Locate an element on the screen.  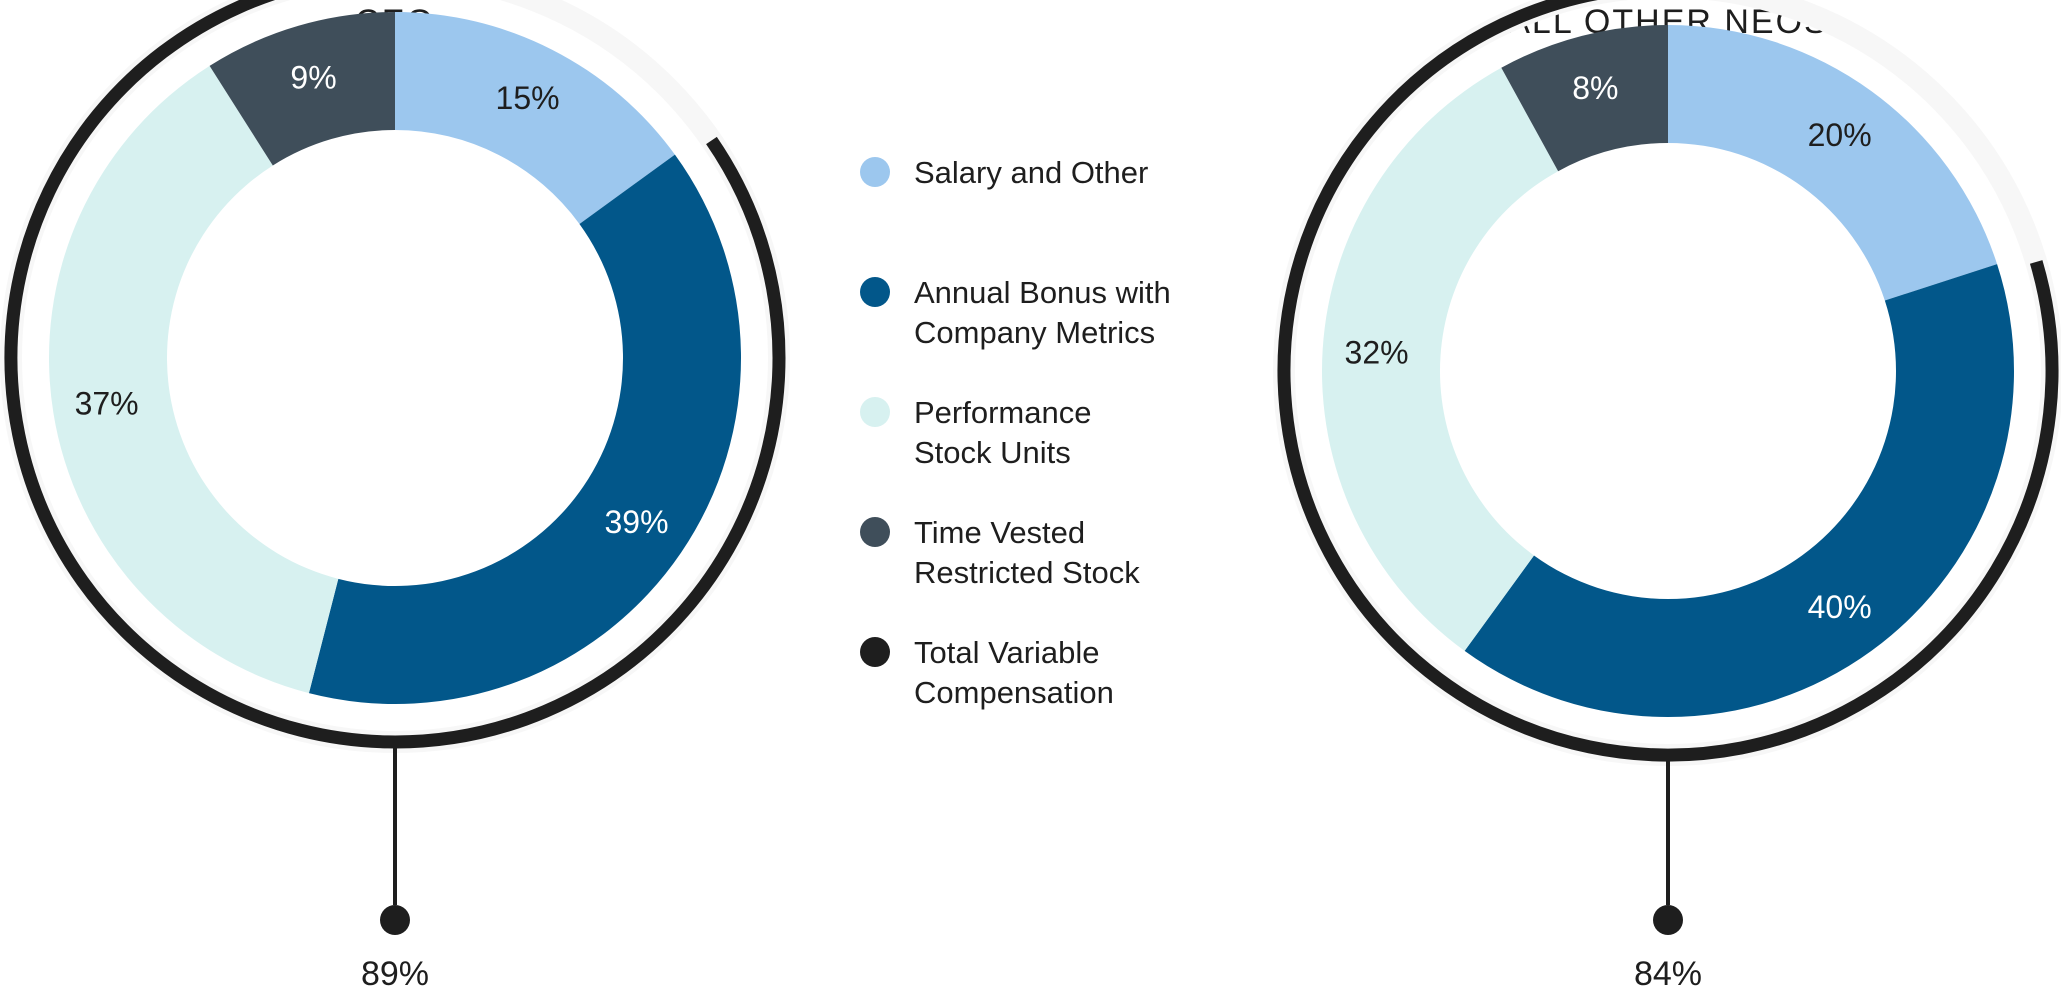
other-neos-slice-label-time-vested-restricted-stock: 8% is located at coordinates (1595, 88).